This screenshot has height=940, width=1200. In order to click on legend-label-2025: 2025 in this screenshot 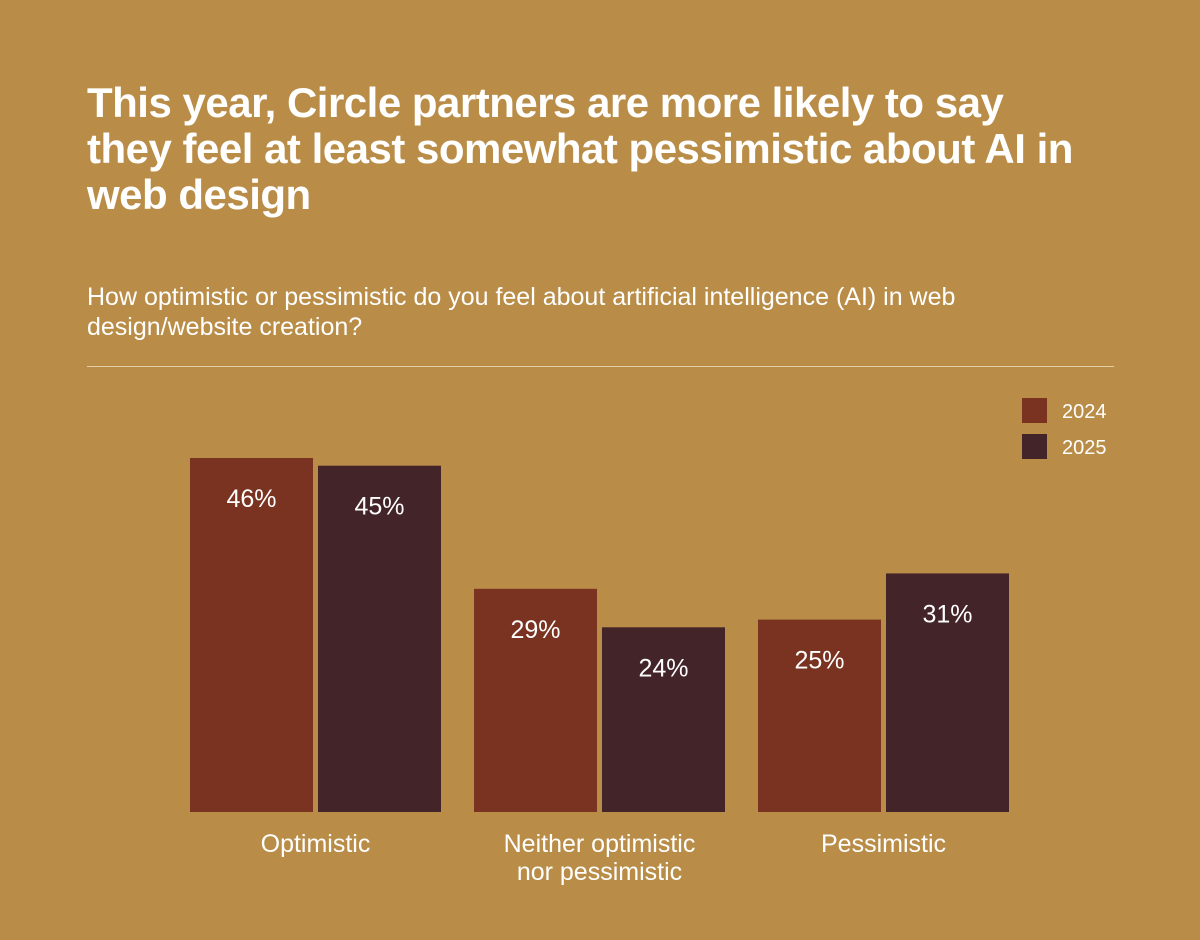, I will do `click(1084, 448)`.